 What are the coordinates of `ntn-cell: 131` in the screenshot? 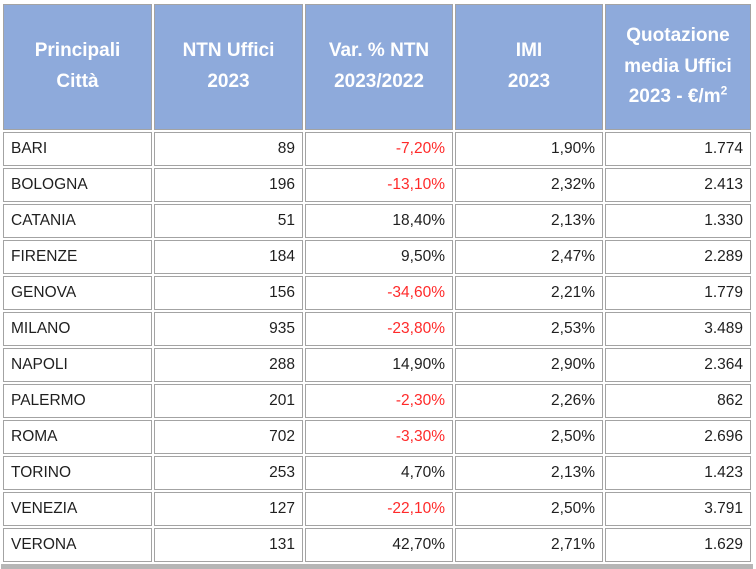 It's located at (228, 545).